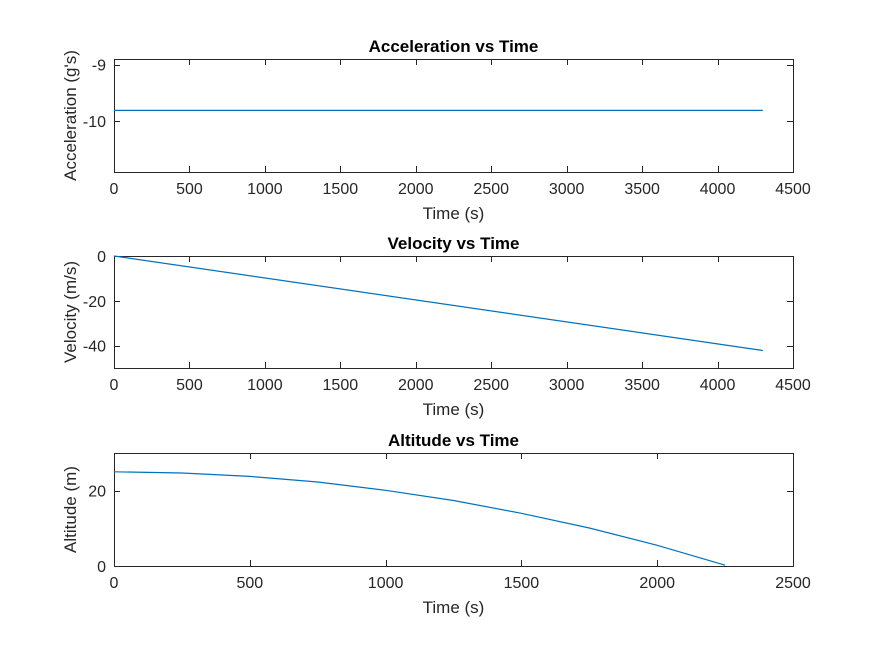 Image resolution: width=875 pixels, height=656 pixels. What do you see at coordinates (70, 509) in the screenshot?
I see `y-axis-label: Altitude (m)` at bounding box center [70, 509].